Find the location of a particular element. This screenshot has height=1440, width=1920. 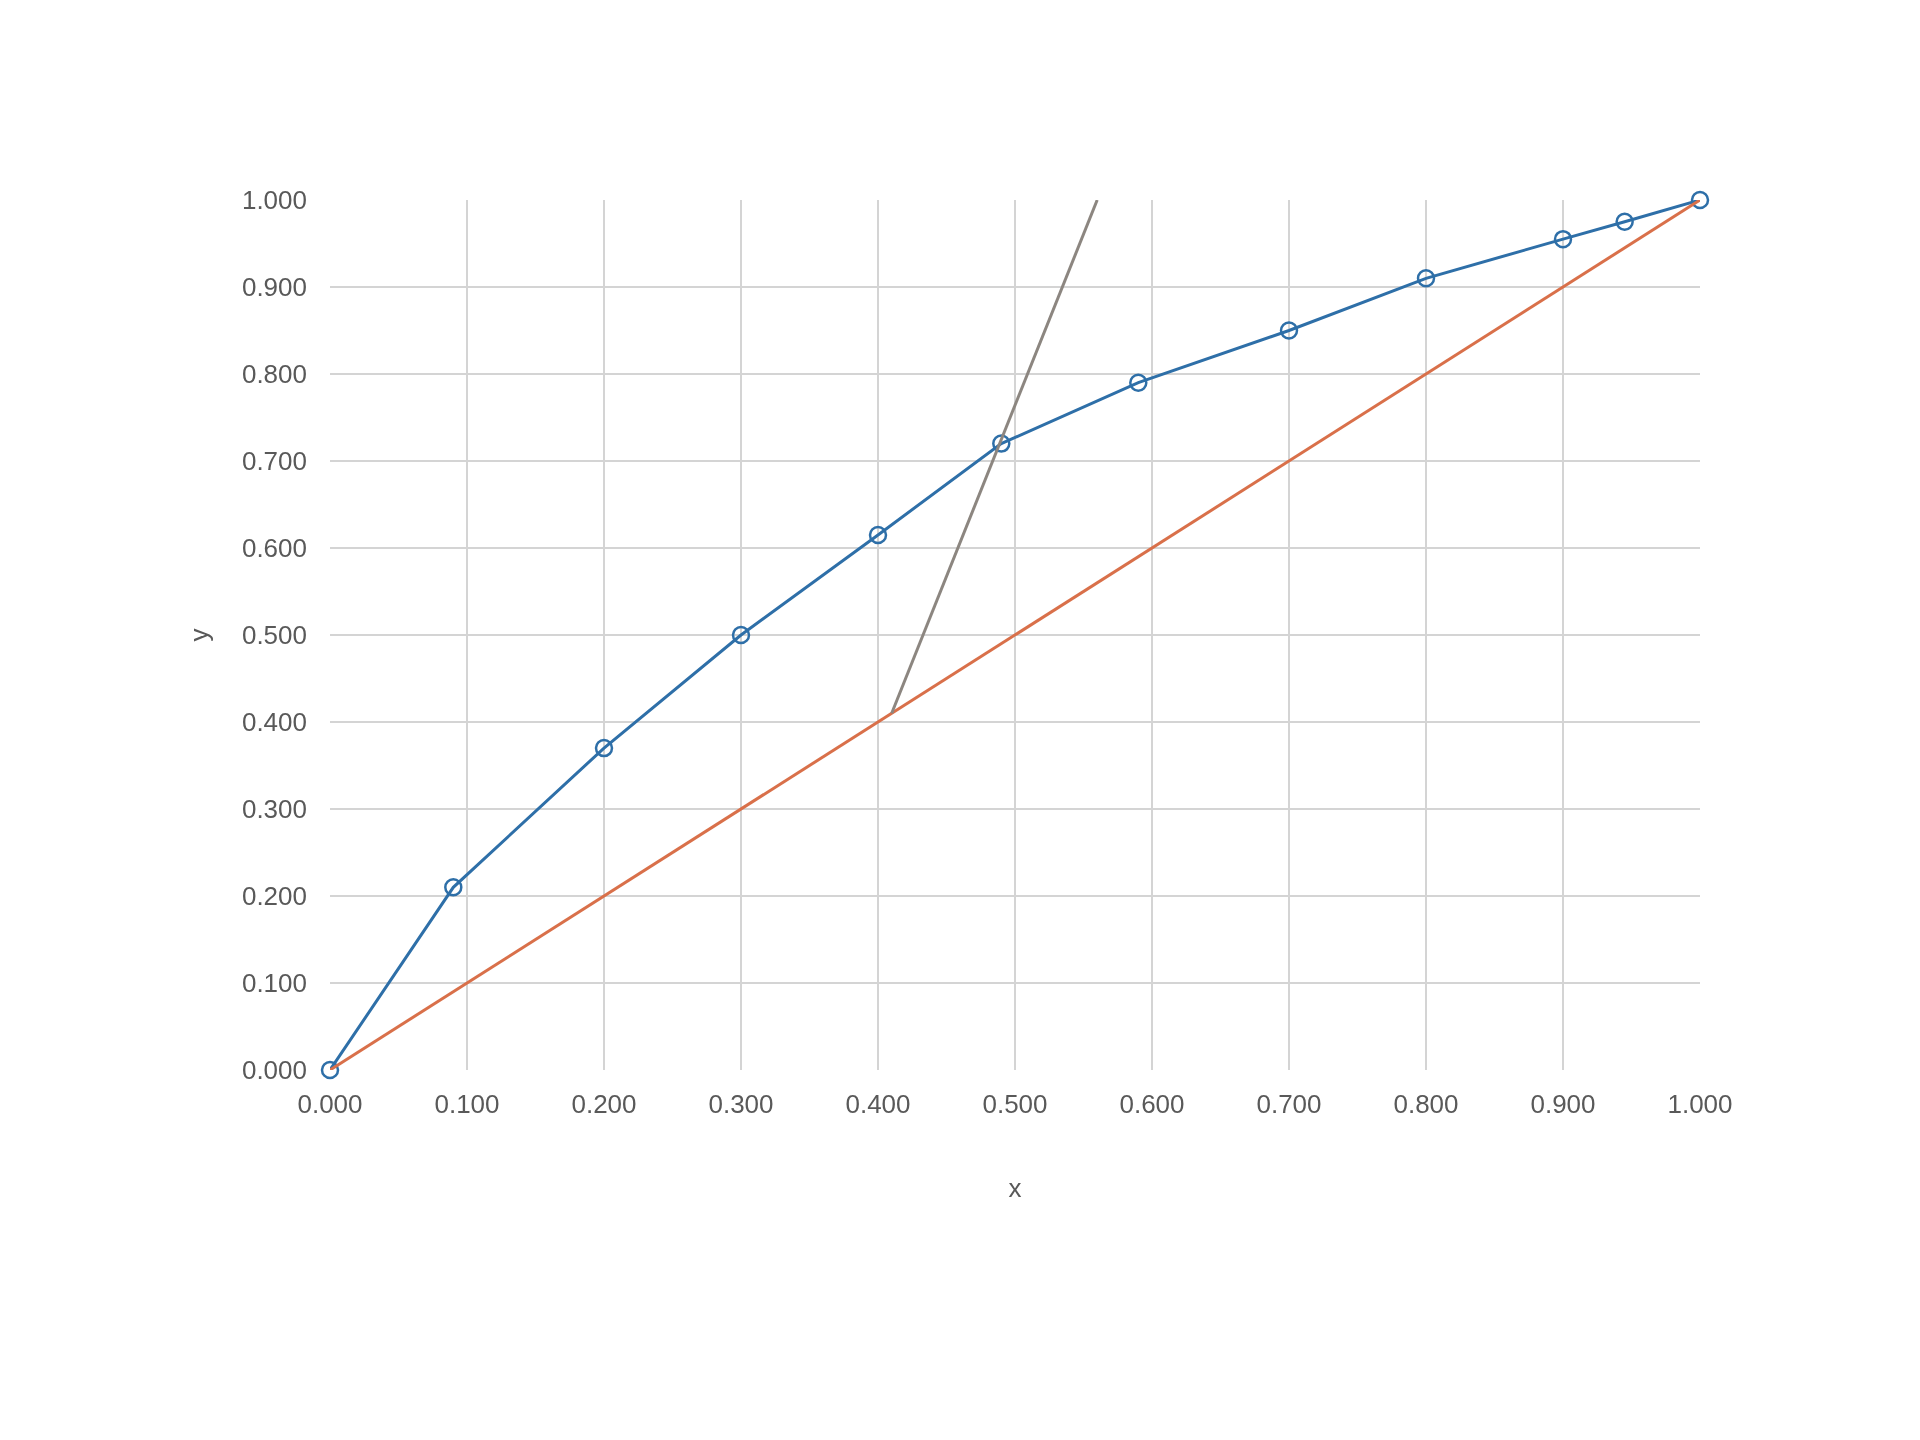

x-tick-label: 0.600 is located at coordinates (1152, 1104).